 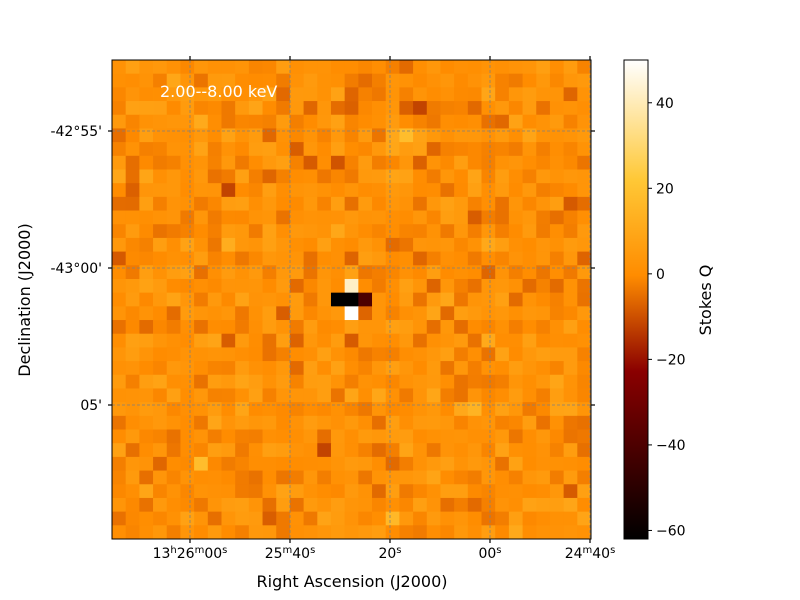 What do you see at coordinates (590, 553) in the screenshot?
I see `x-tick-label: 24m40s` at bounding box center [590, 553].